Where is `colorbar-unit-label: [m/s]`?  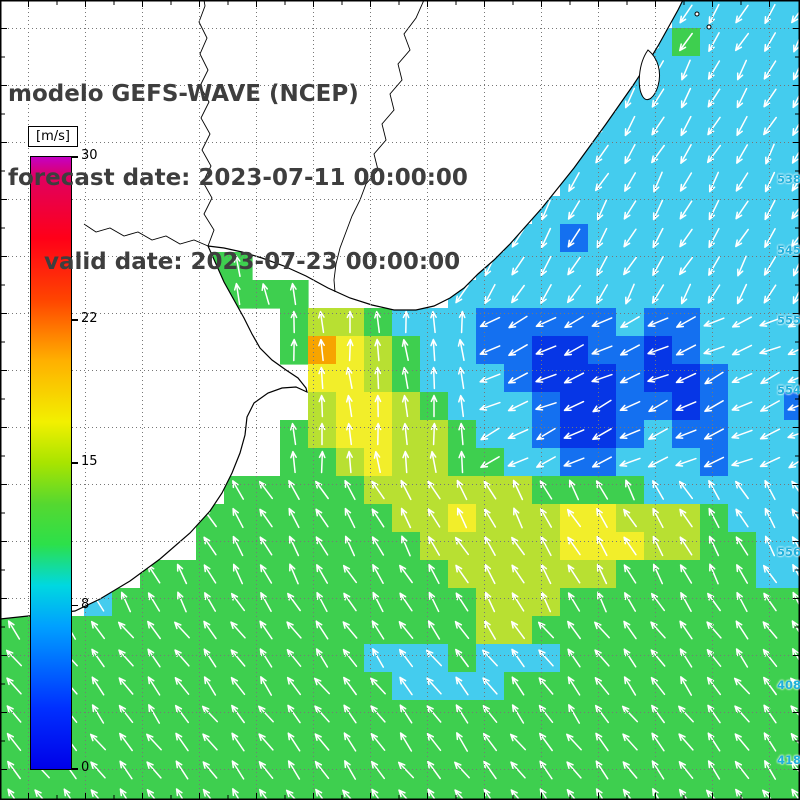 colorbar-unit-label: [m/s] is located at coordinates (53, 136).